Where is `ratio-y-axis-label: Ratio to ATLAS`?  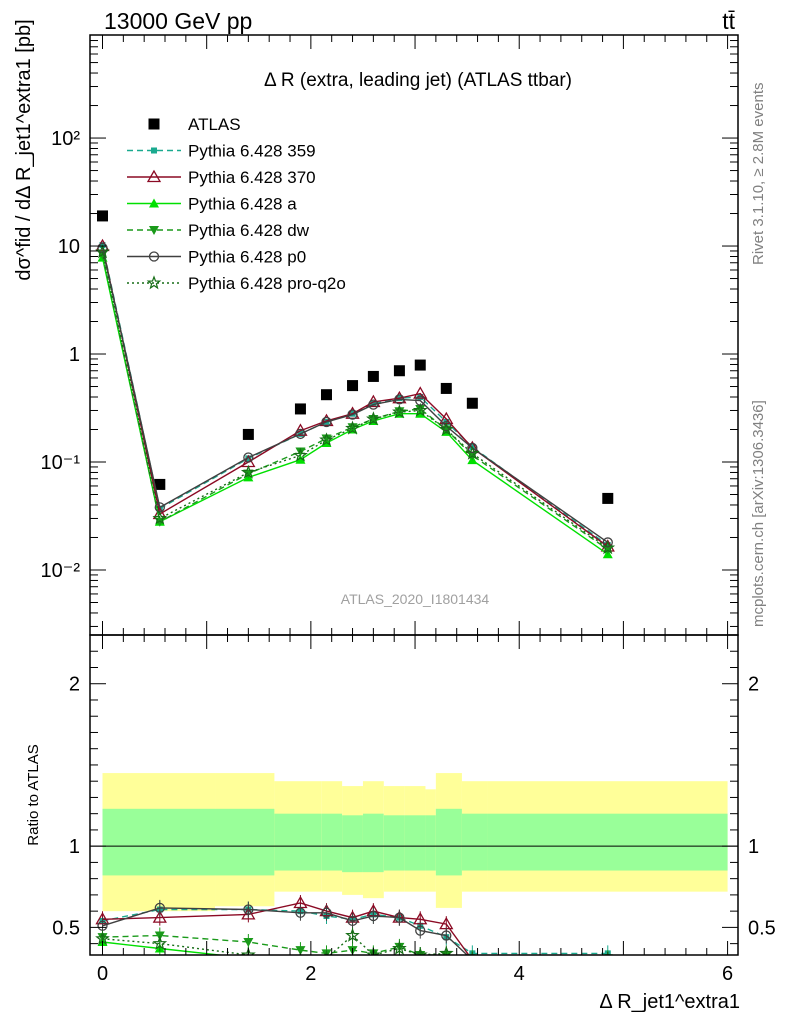
ratio-y-axis-label: Ratio to ATLAS is located at coordinates (33, 794).